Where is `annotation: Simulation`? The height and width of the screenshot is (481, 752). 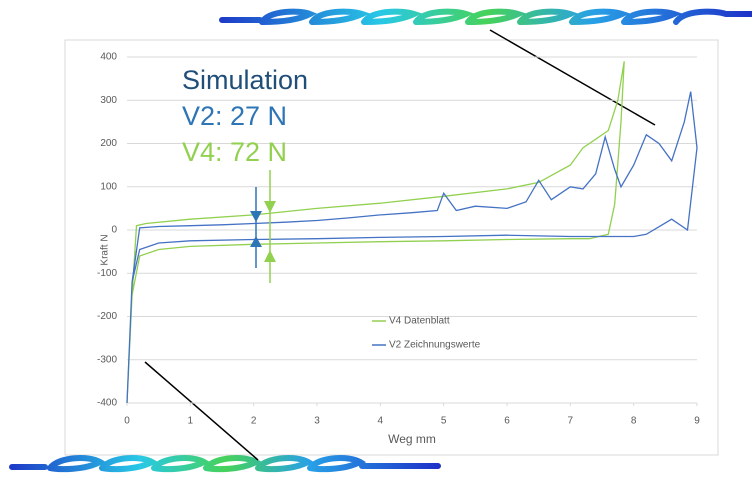 annotation: Simulation is located at coordinates (245, 80).